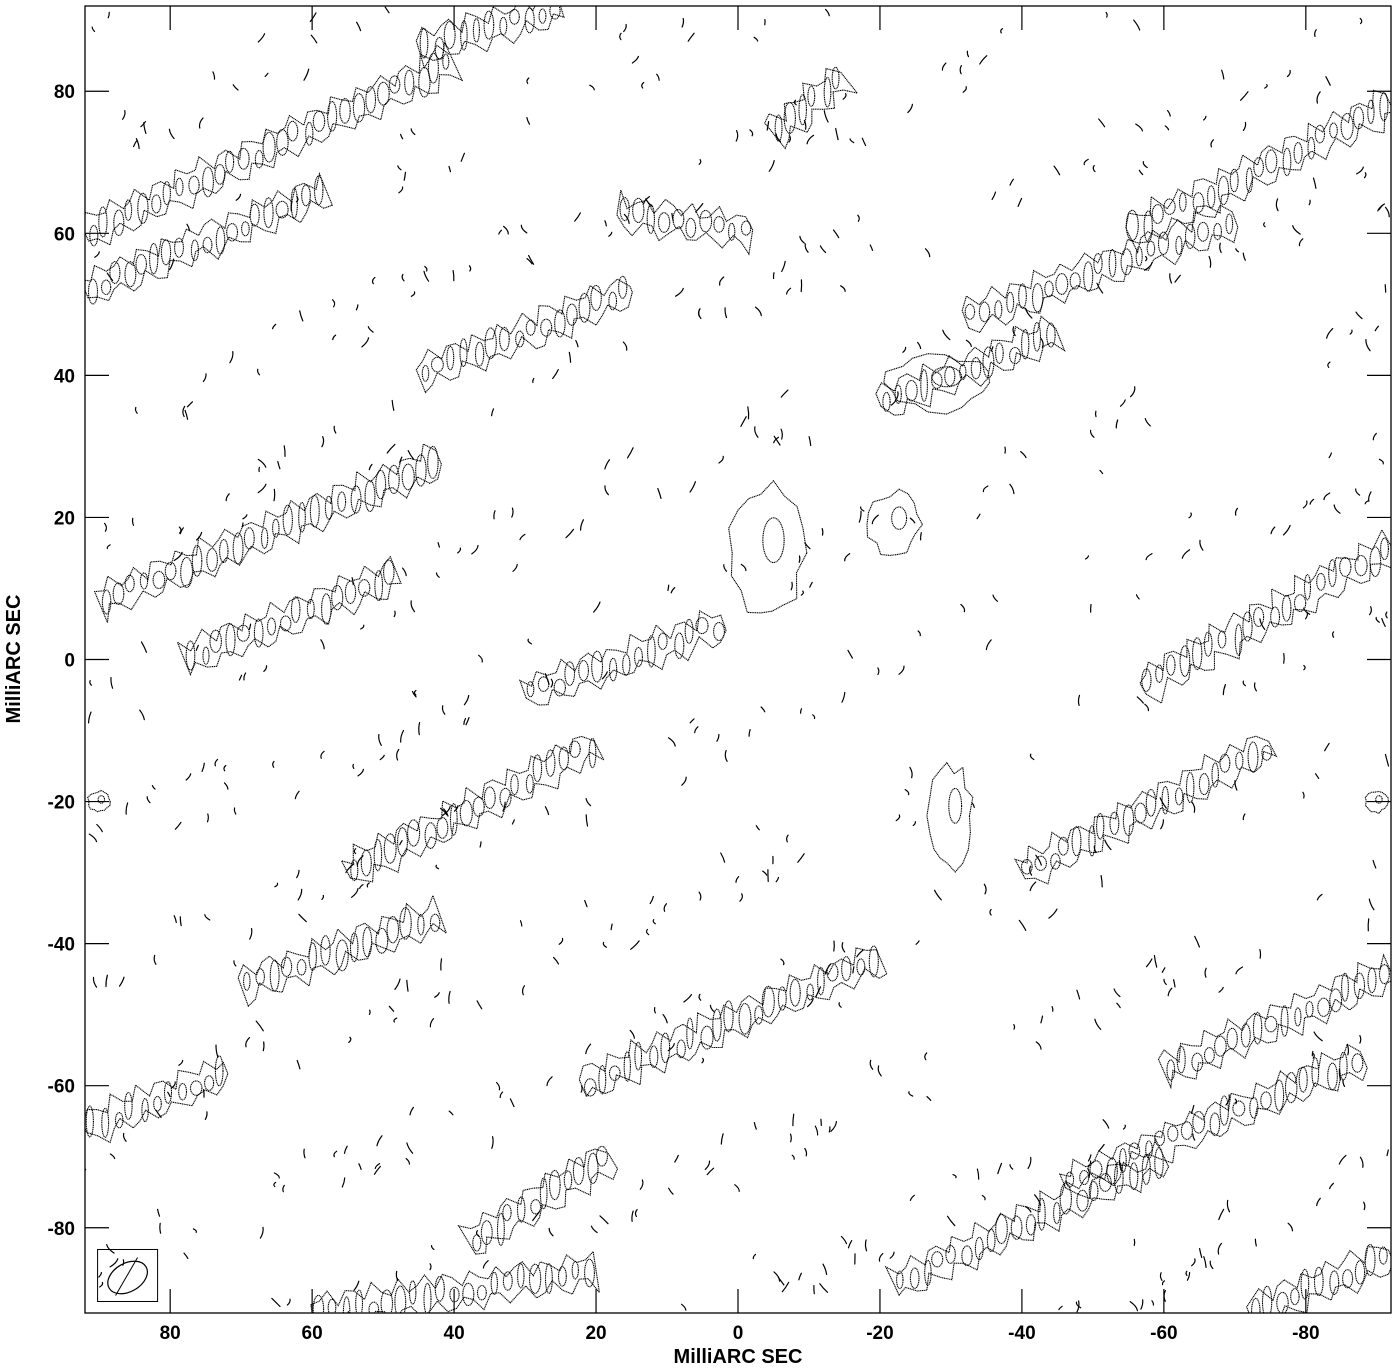 The height and width of the screenshot is (1369, 1399). Describe the element at coordinates (64, 376) in the screenshot. I see `y-tick-label: 40` at that location.